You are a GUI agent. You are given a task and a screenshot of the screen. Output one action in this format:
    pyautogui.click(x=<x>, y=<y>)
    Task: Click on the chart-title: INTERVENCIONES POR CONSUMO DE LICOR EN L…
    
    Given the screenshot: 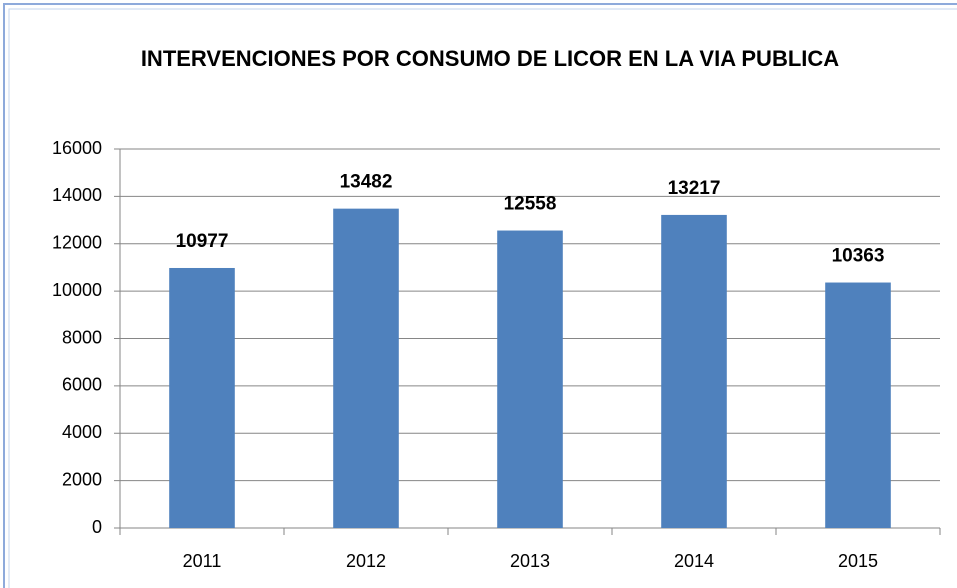 What is the action you would take?
    pyautogui.click(x=490, y=58)
    